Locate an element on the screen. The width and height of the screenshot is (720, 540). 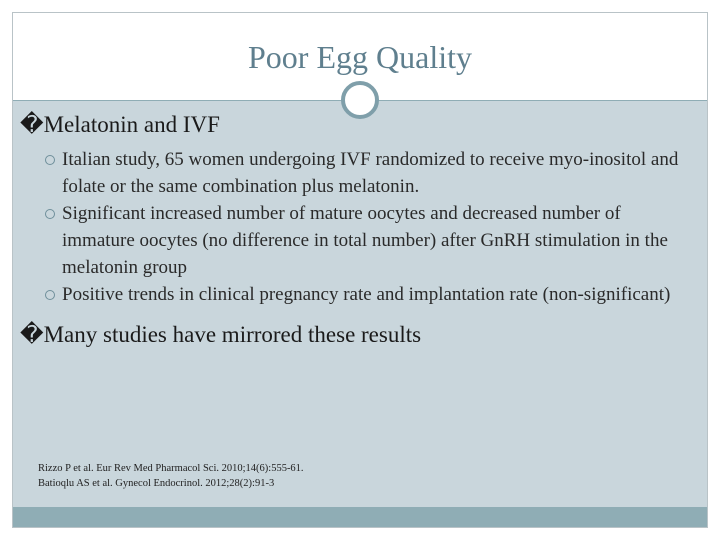
title: Poor Egg Quality is located at coordinates (360, 57).